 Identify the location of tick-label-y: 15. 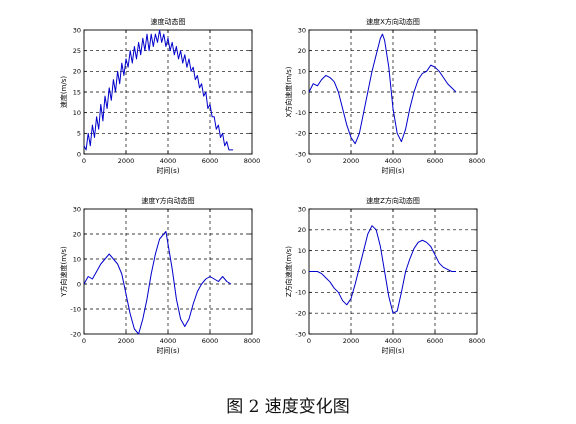
(77, 92).